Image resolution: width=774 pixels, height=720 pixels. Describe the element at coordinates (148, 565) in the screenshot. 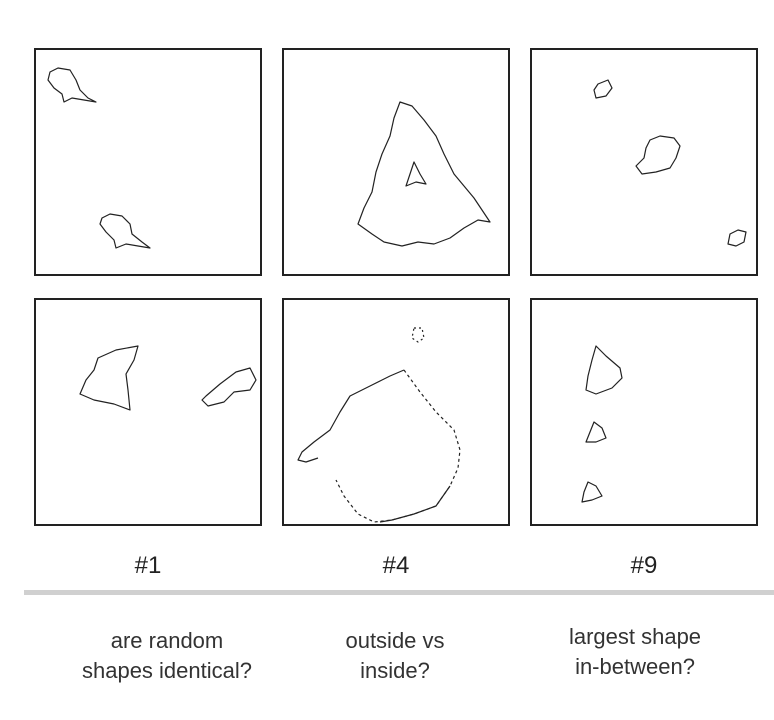

I see `column-label-1: #1` at that location.